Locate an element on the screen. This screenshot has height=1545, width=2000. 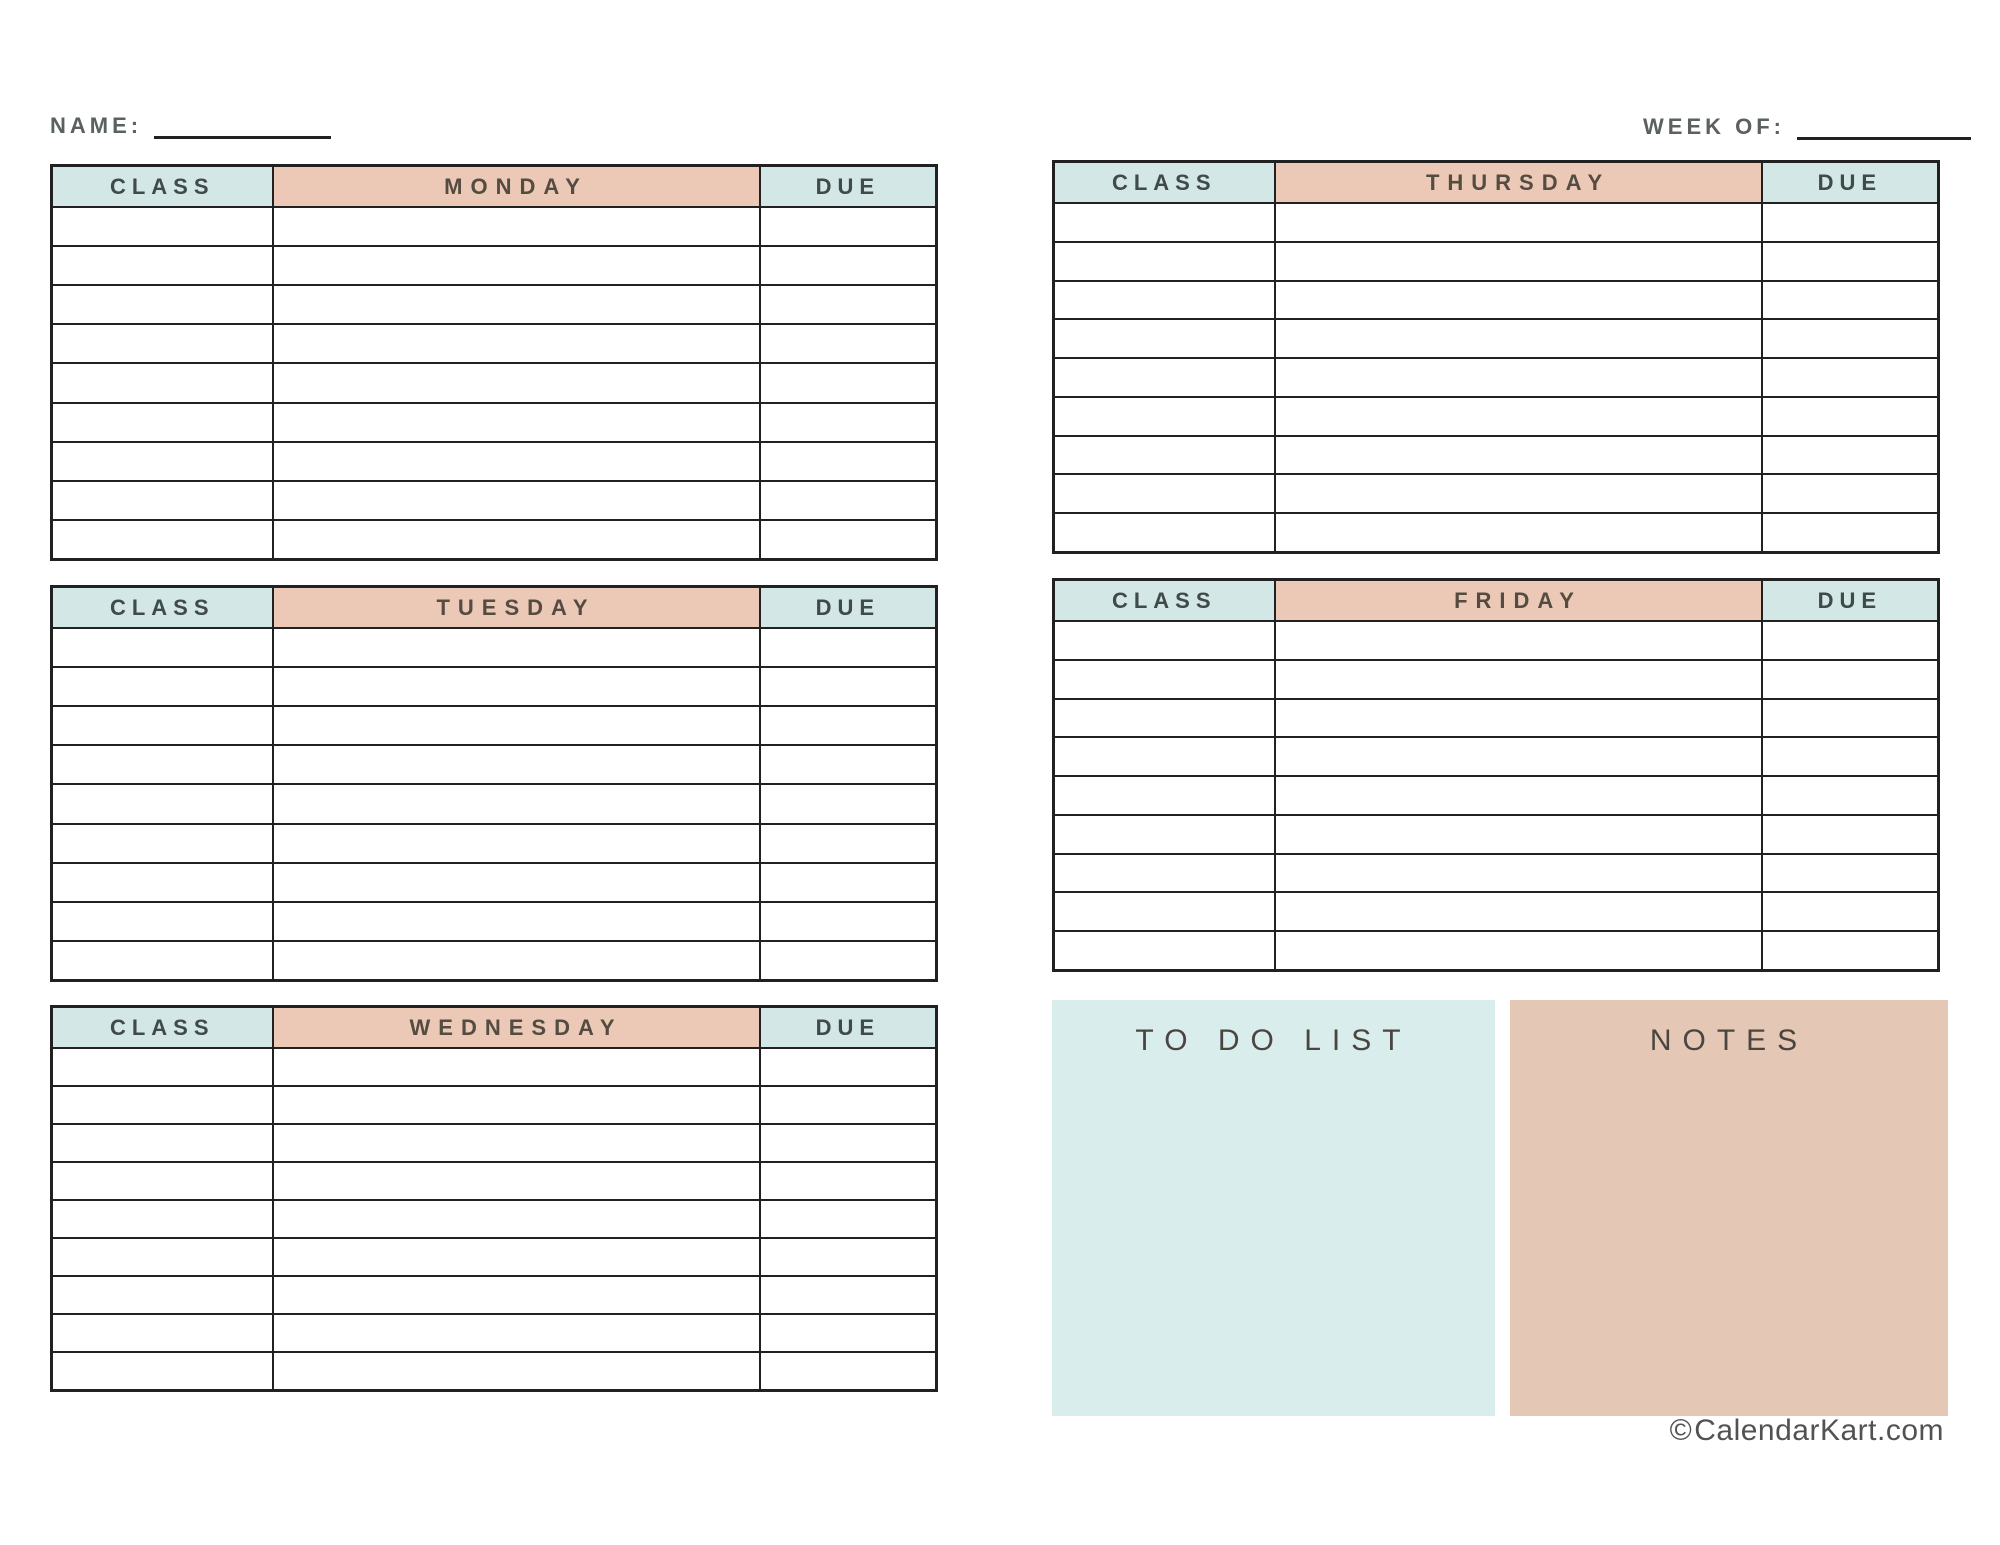
name-blank-line is located at coordinates (243, 122).